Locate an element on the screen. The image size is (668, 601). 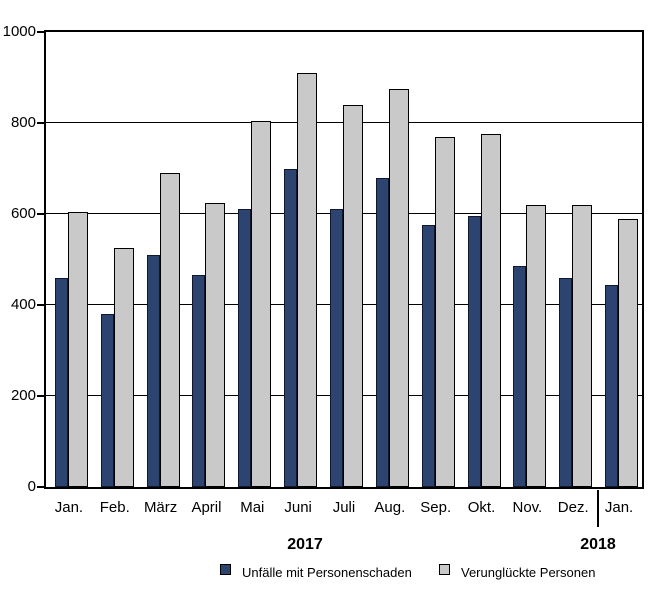
x-tick-label-6: Juli is located at coordinates (344, 507).